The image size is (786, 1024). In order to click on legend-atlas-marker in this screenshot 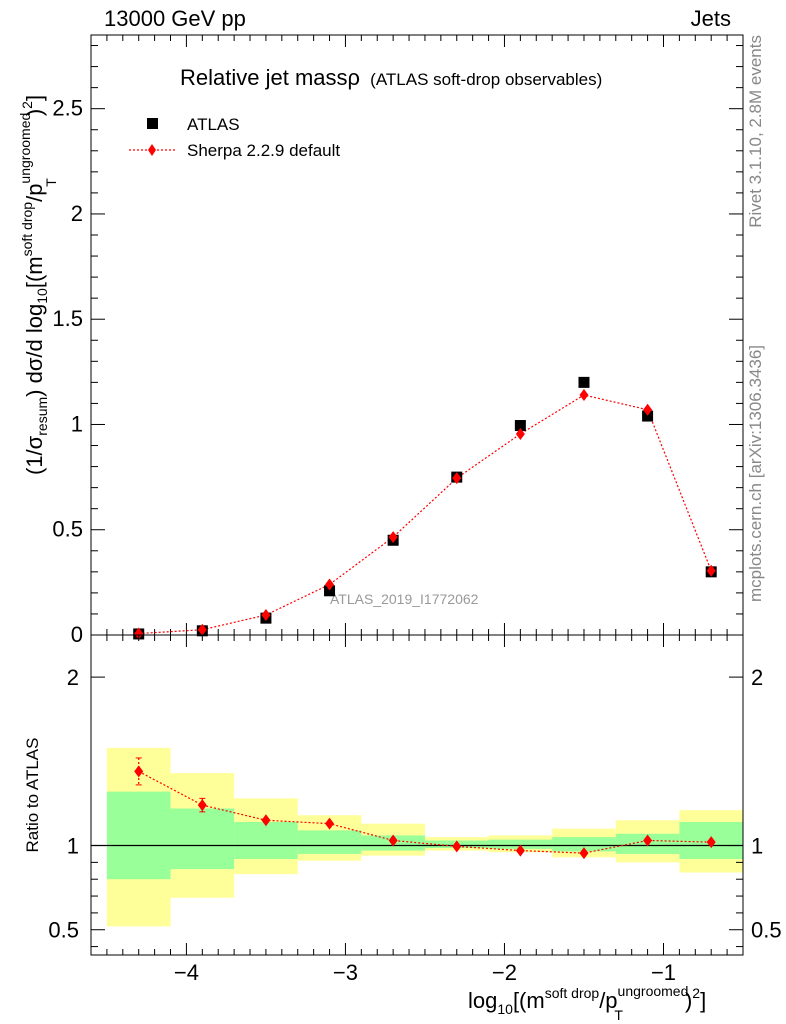, I will do `click(152, 123)`.